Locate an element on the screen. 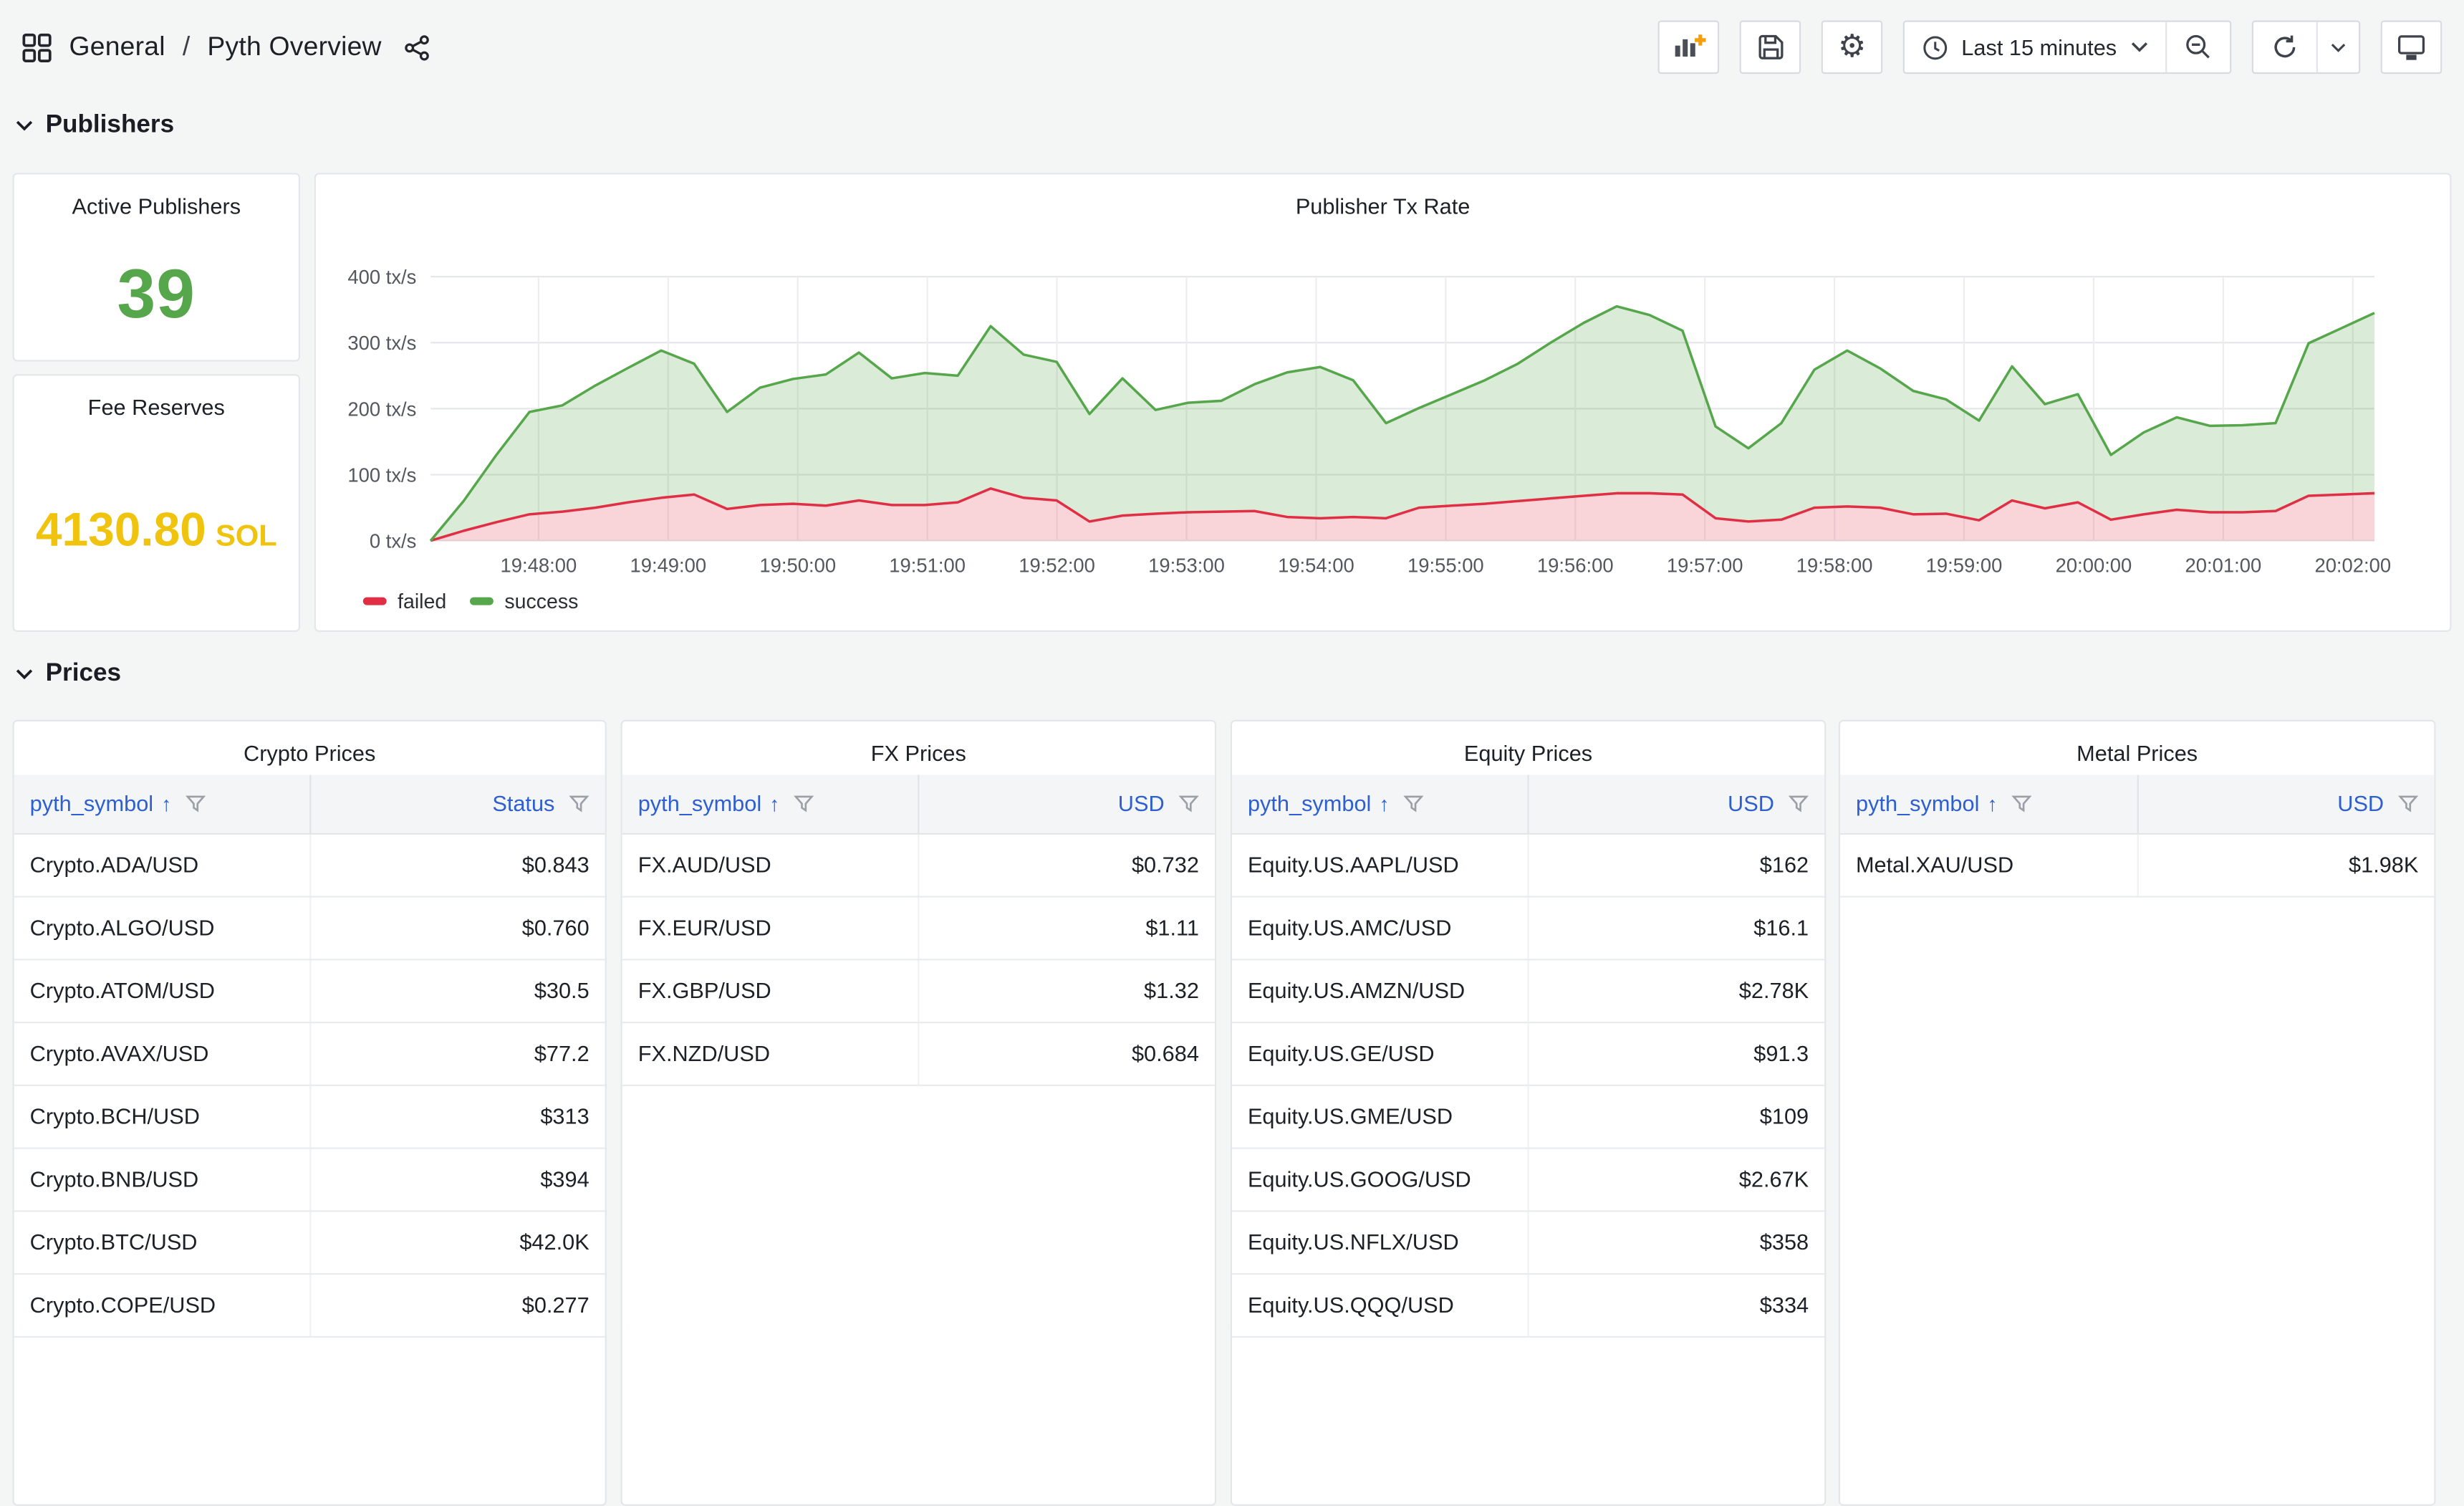  y-axis-tick-label: 0 tx/s is located at coordinates (393, 541).